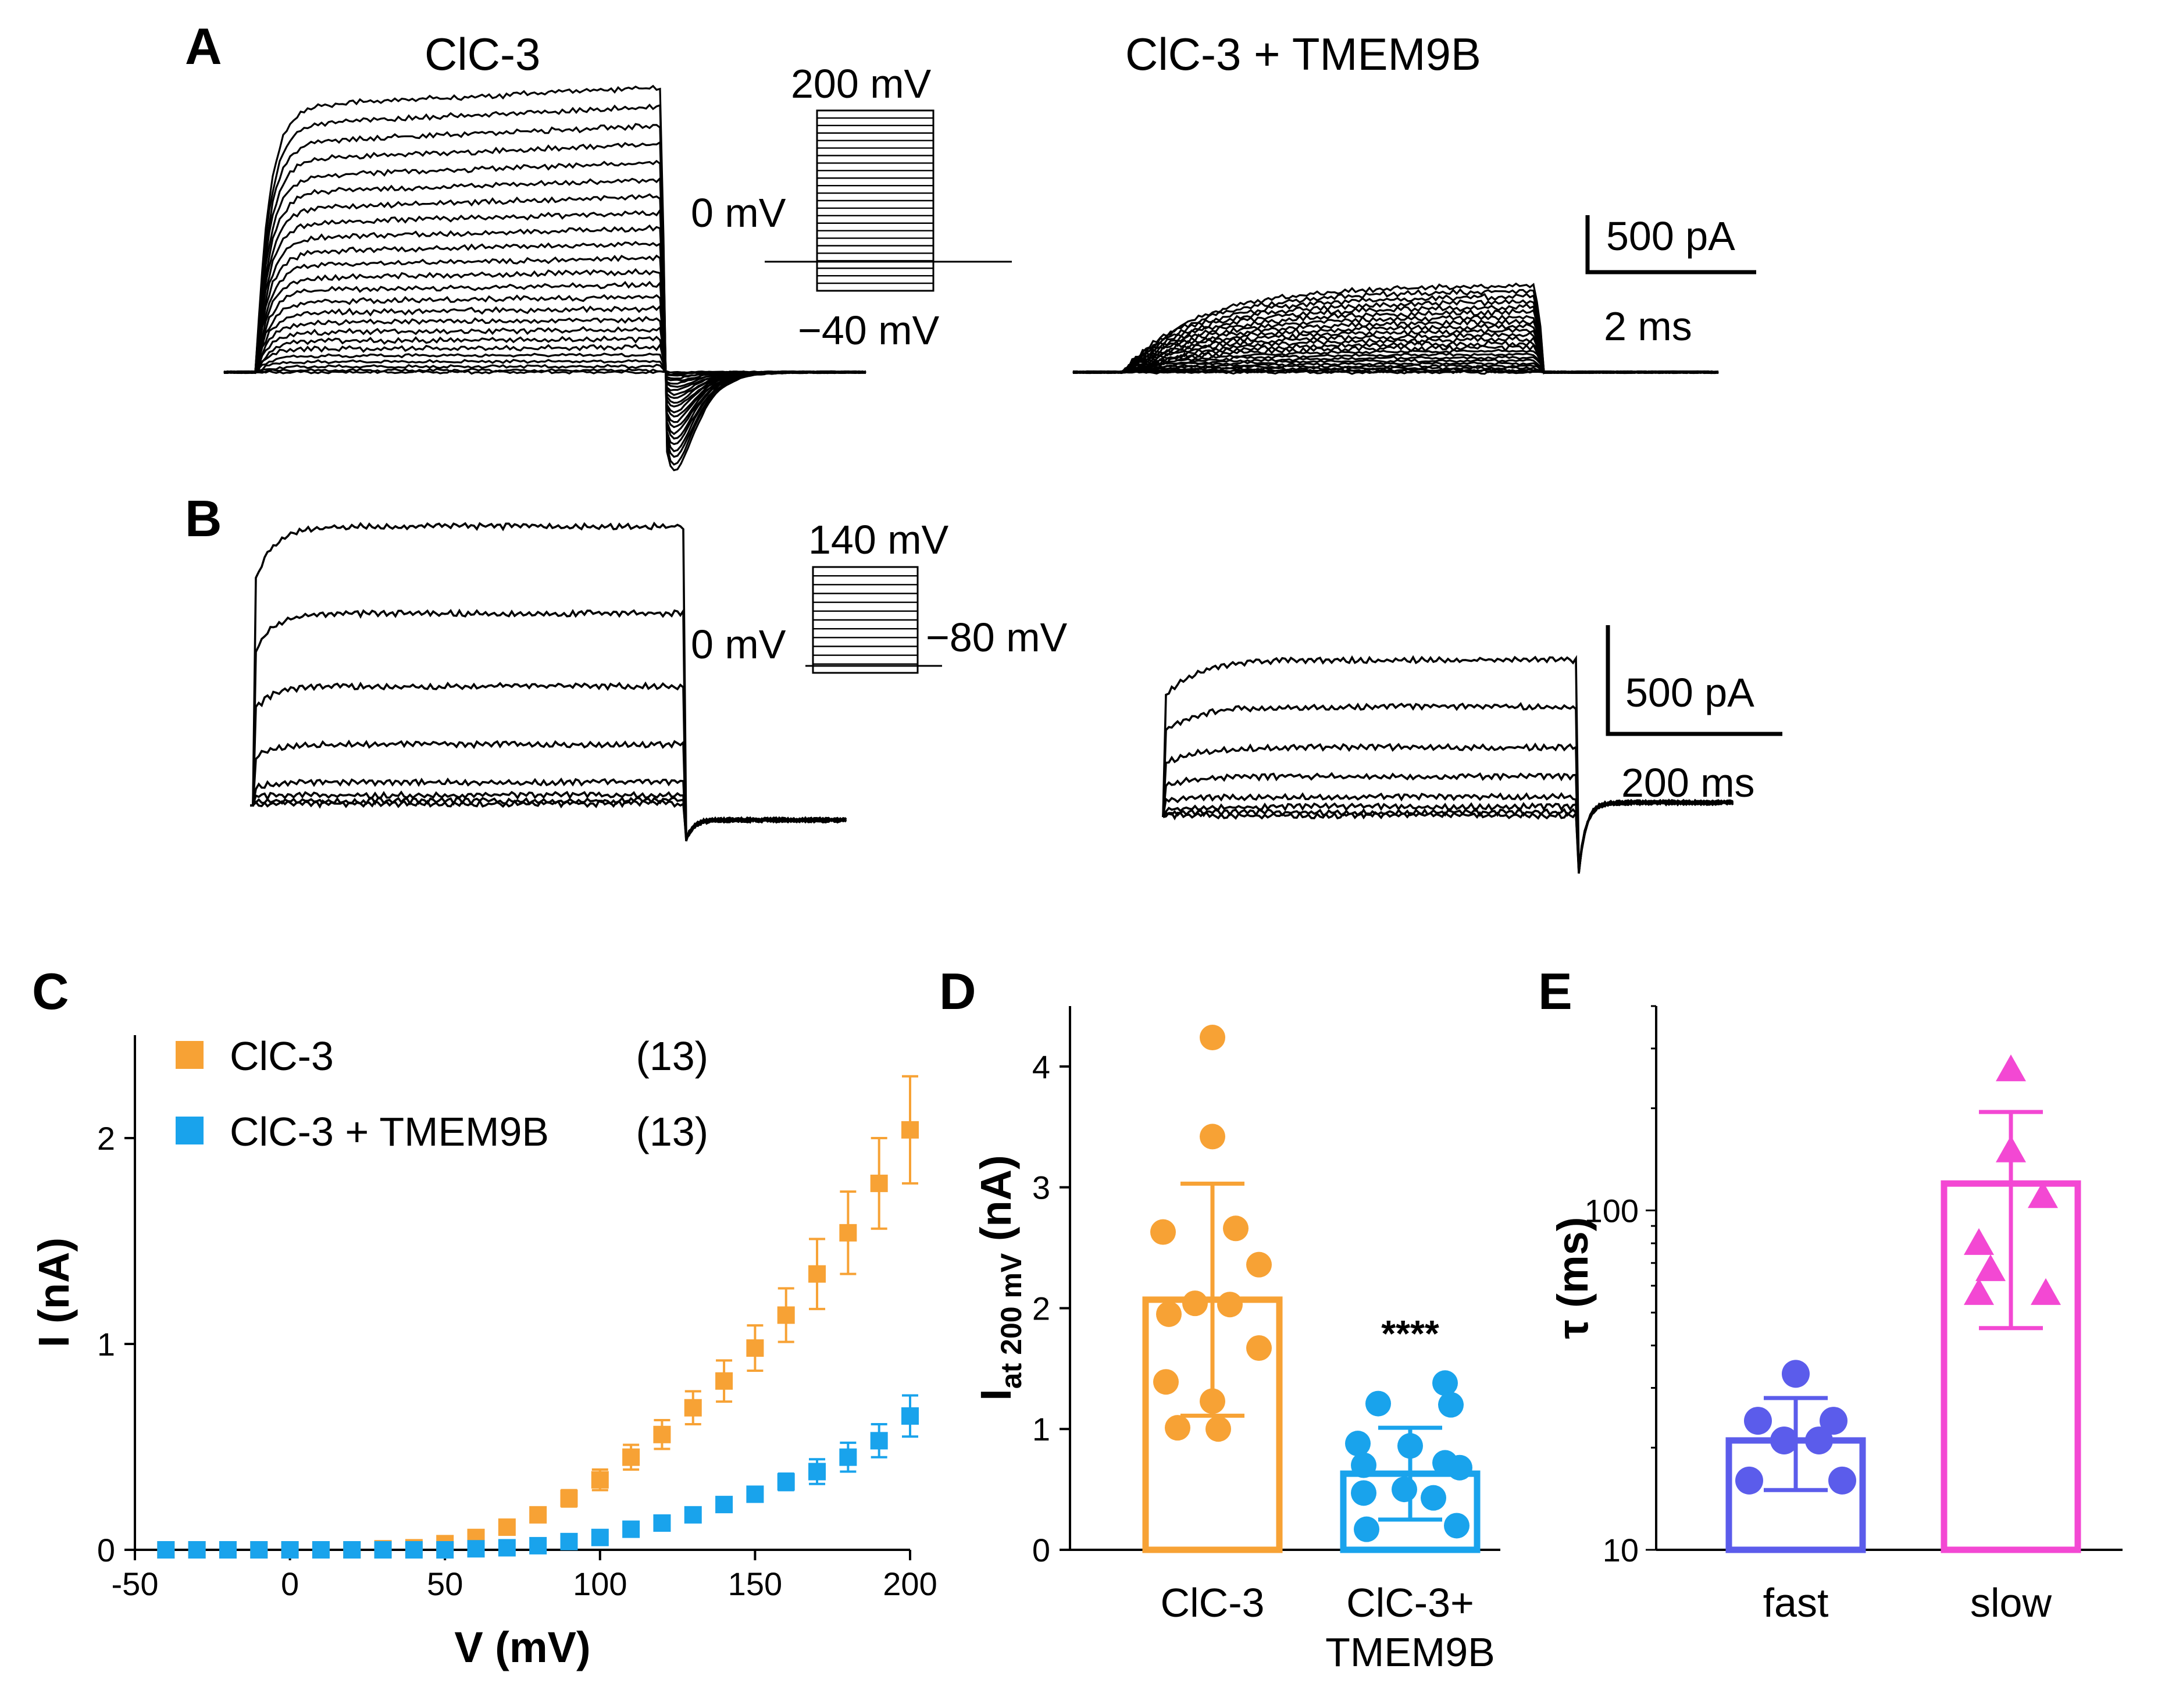  What do you see at coordinates (1448, 764) in the screenshot?
I see `panel-b-tmem9b-traces` at bounding box center [1448, 764].